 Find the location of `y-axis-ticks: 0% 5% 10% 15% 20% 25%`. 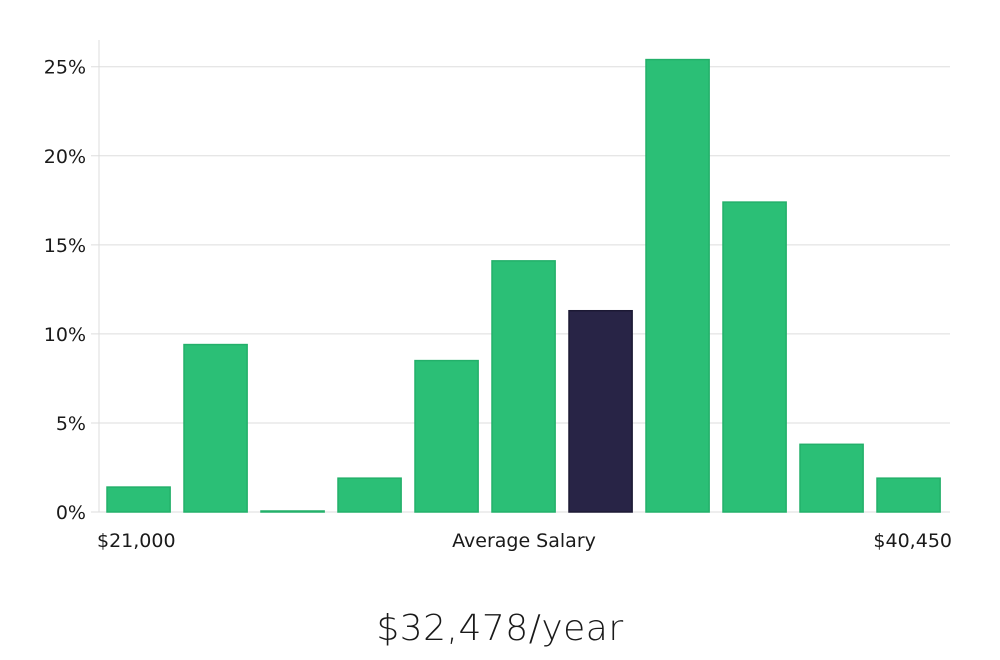

y-axis-ticks: 0% 5% 10% 15% 20% 25% is located at coordinates (65, 290).